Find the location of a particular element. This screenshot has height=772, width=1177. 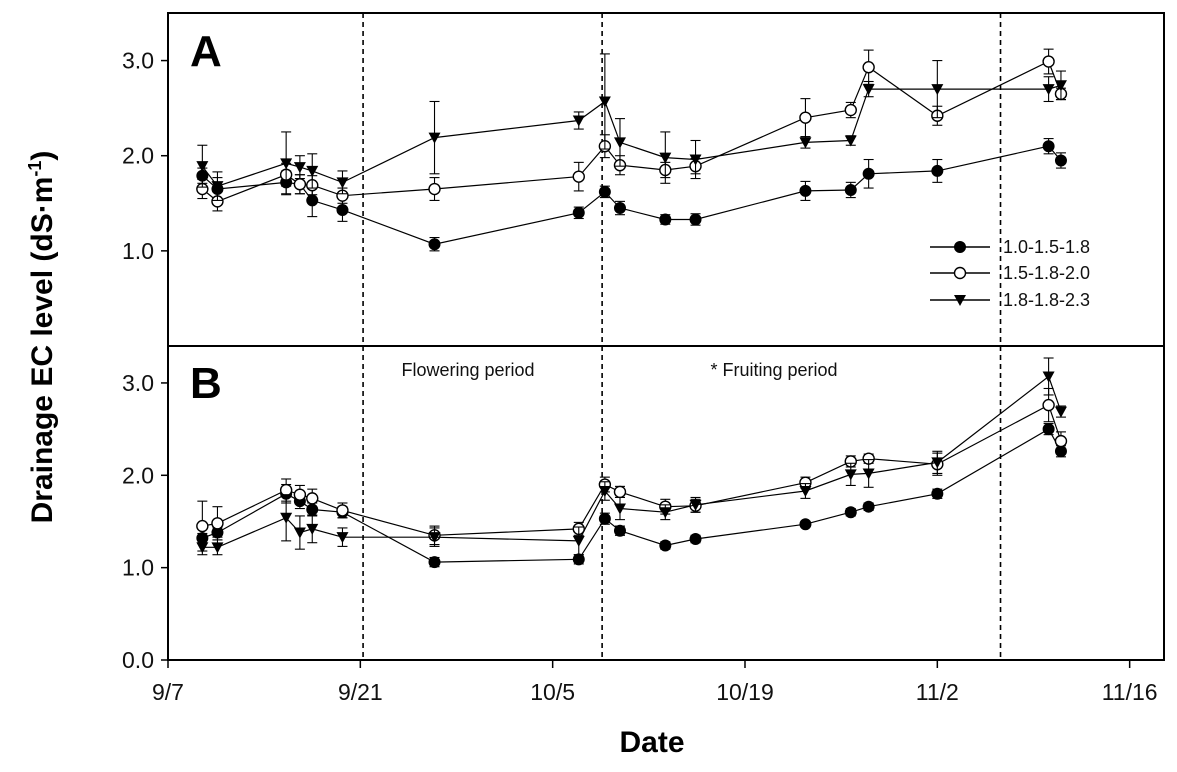

legend-marker-filled-circle is located at coordinates (960, 247).